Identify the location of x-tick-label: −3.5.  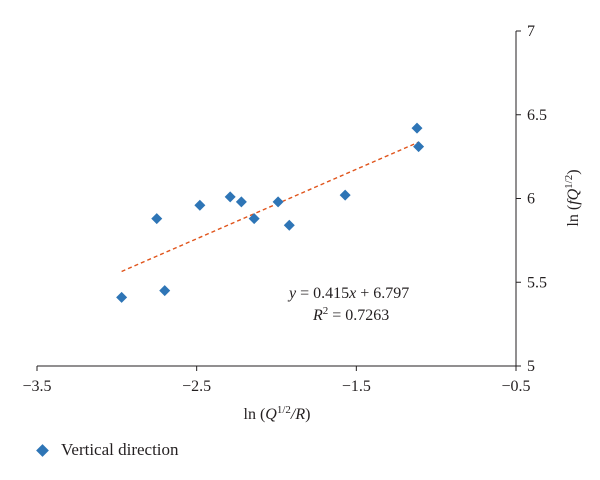
(36, 386).